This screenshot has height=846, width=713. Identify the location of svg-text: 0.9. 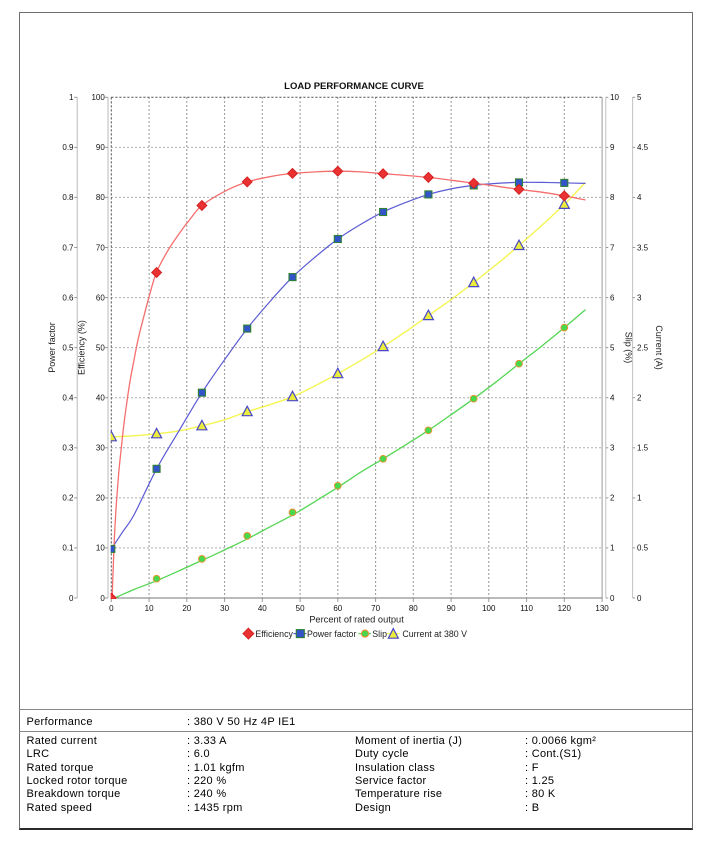
(68, 147).